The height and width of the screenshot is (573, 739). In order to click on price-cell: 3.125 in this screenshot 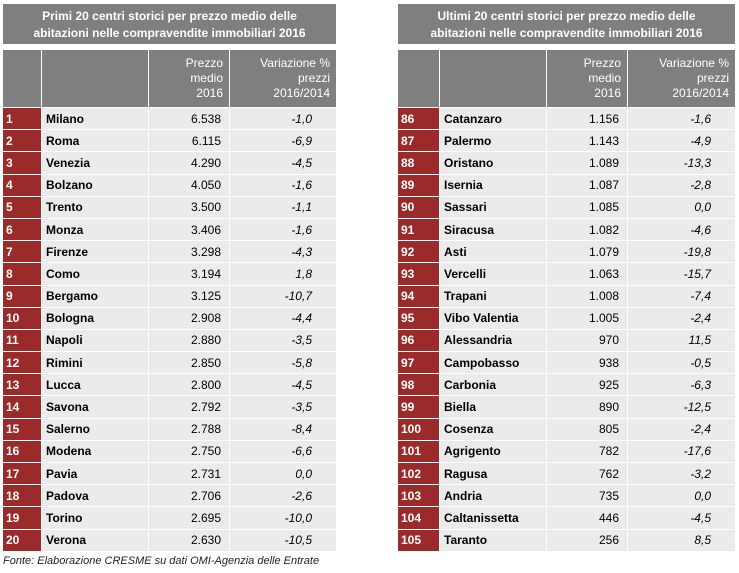, I will do `click(188, 296)`.